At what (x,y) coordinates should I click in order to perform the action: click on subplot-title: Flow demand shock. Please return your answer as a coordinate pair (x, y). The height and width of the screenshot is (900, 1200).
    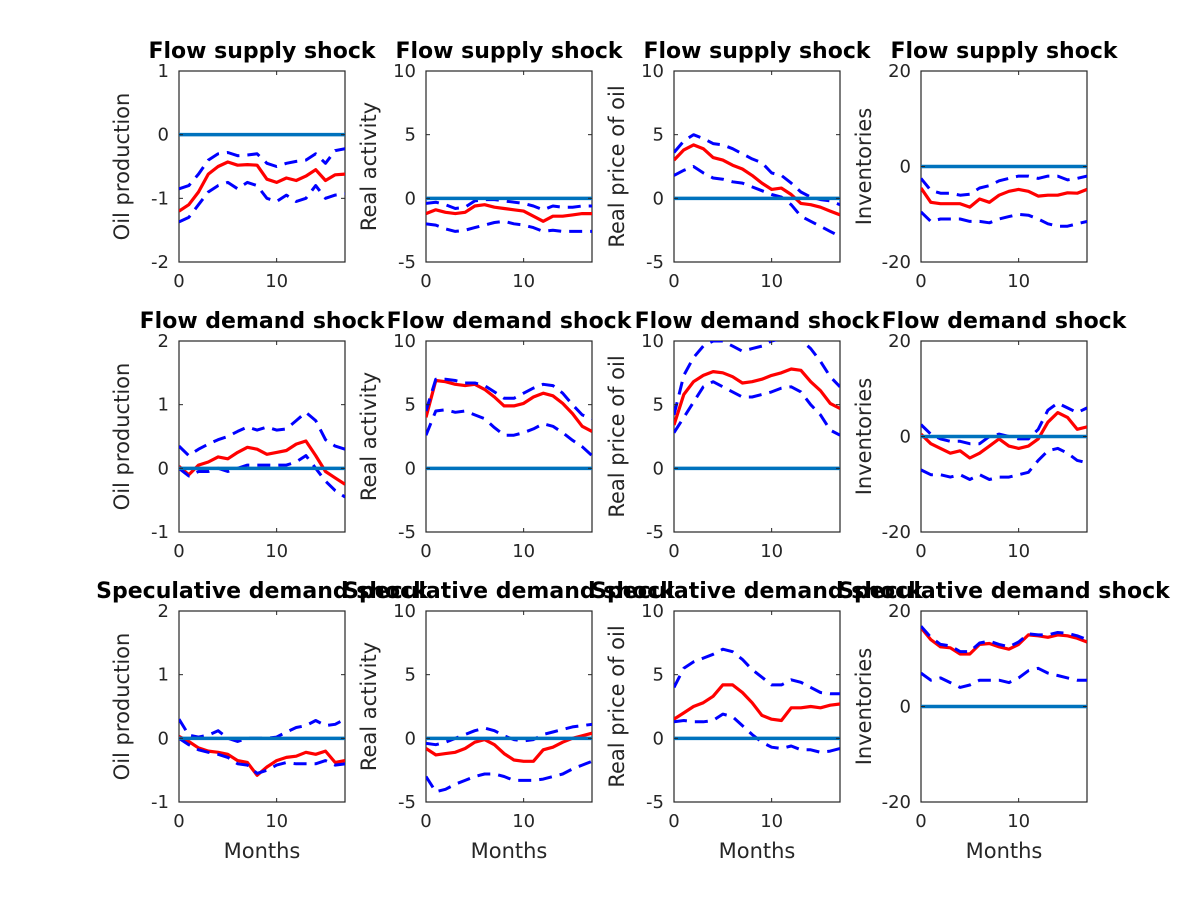
    Looking at the image, I should click on (510, 321).